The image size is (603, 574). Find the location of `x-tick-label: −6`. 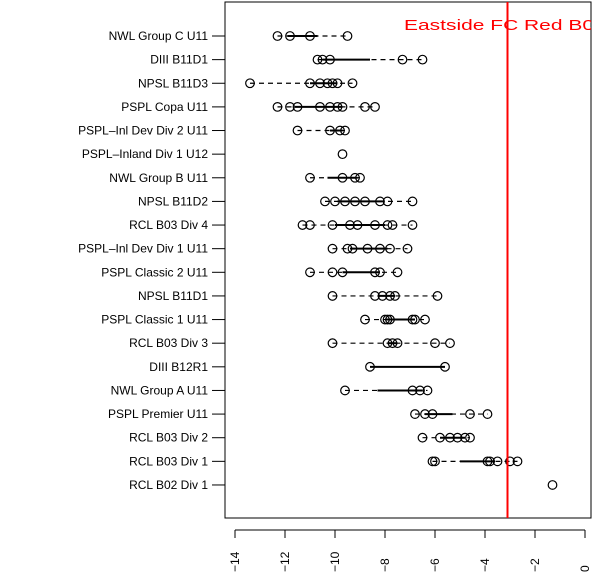

x-tick-label: −6 is located at coordinates (435, 565).